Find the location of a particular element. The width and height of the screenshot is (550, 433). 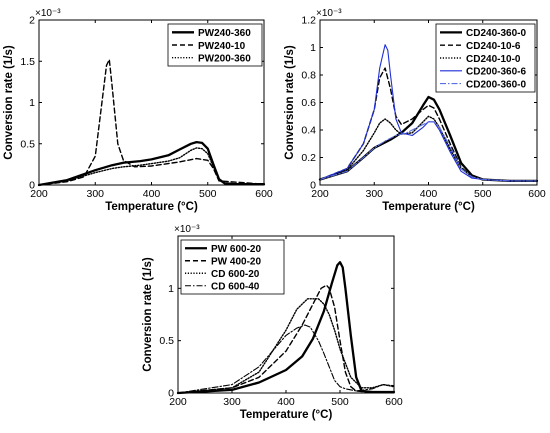

legend-entry: CD 600-40 is located at coordinates (235, 287).